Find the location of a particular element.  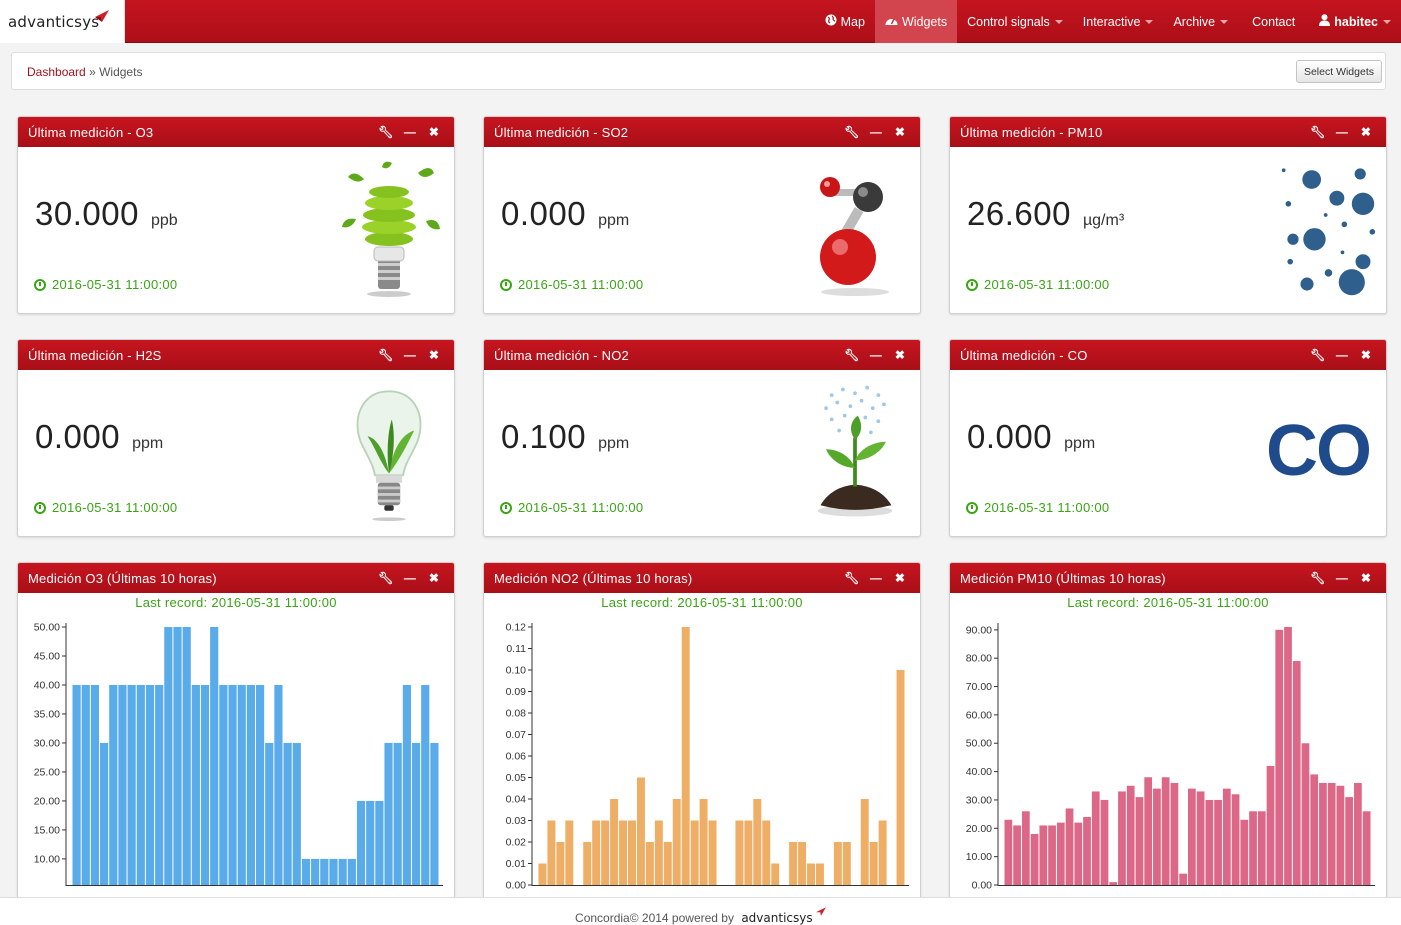

nav-map: Map is located at coordinates (845, 21).